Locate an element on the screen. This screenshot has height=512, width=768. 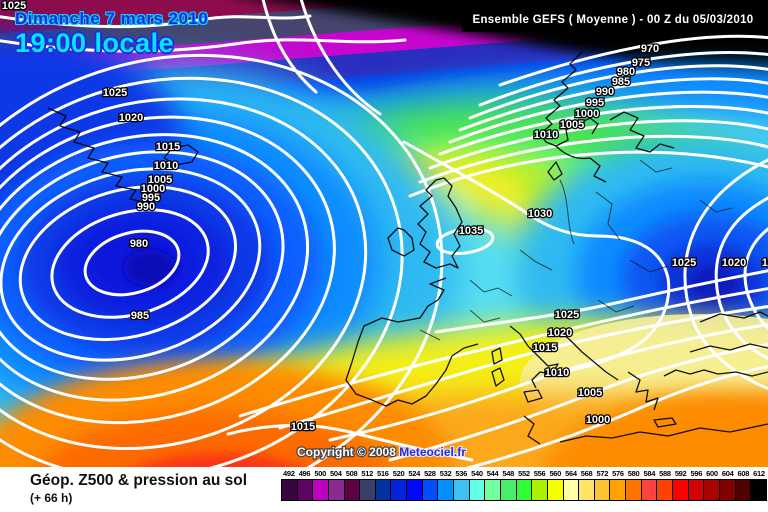
scale-value: 556 is located at coordinates (539, 473).